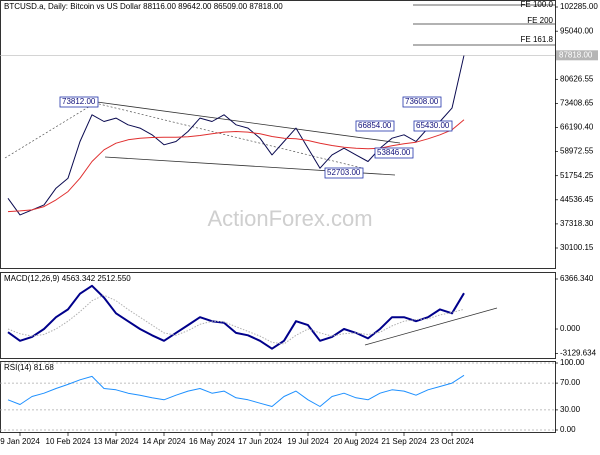 The image size is (600, 455). I want to click on y-tick-label: 70.00, so click(570, 382).